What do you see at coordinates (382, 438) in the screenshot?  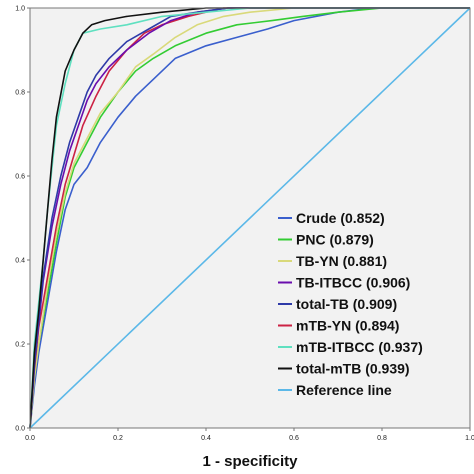 I see `x-tick-label: 0.8` at bounding box center [382, 438].